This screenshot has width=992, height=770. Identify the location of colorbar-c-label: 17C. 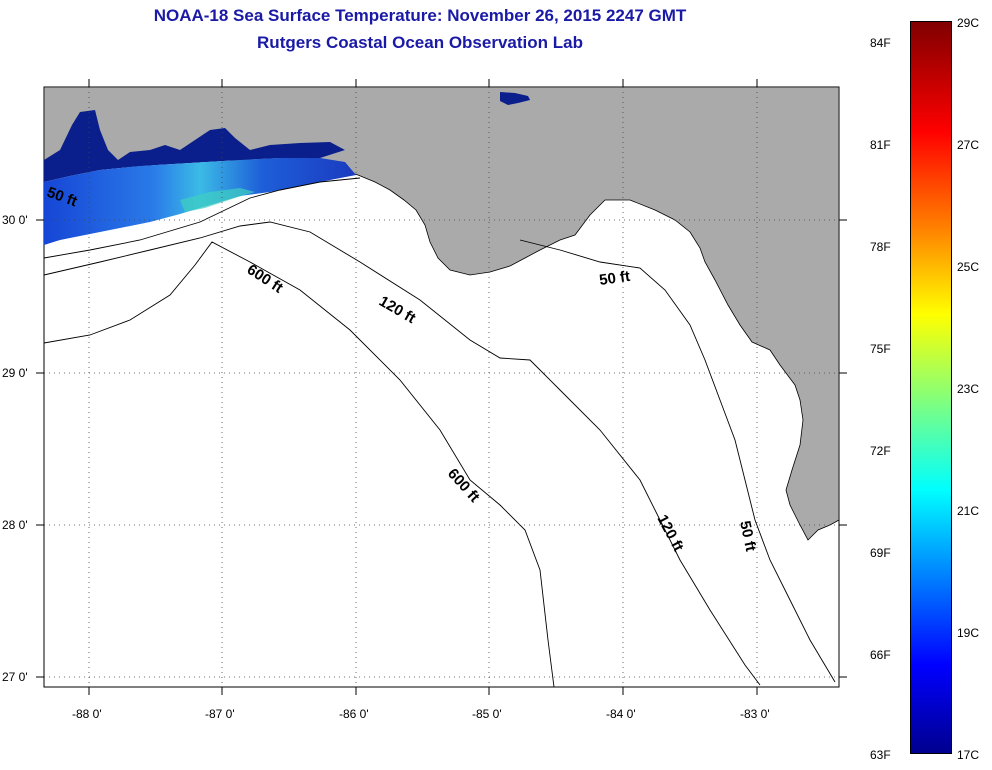
(968, 755).